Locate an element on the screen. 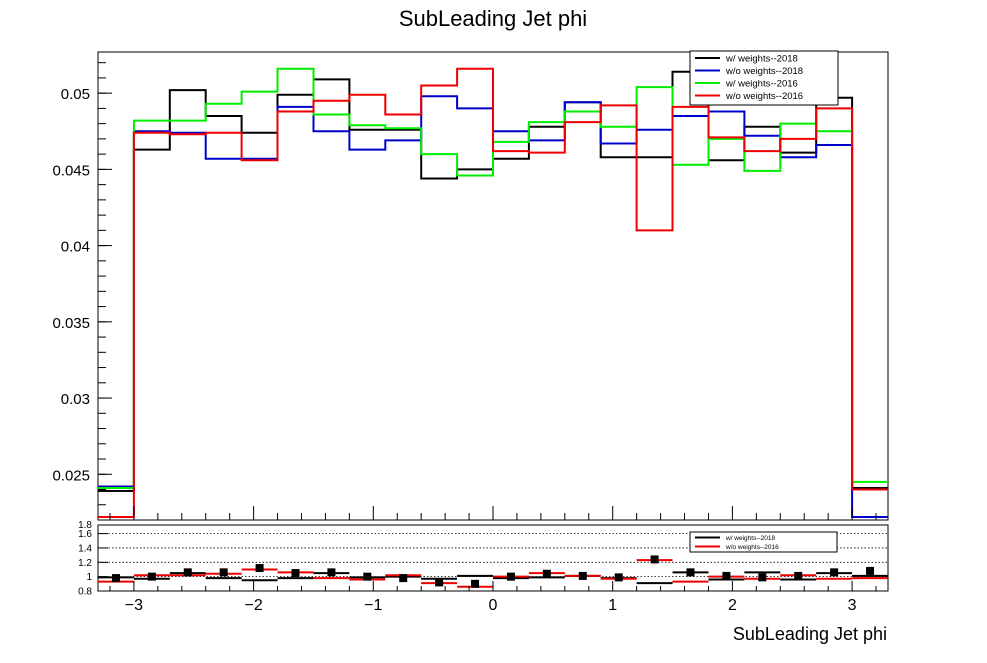  ratio-legend-label-1: w/o weights--2016 is located at coordinates (752, 547).